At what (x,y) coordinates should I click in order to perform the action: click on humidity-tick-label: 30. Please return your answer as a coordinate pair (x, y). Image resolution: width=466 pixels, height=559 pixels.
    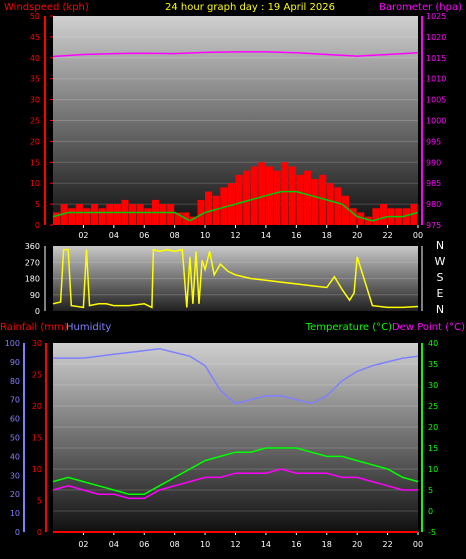
    Looking at the image, I should click on (15, 475).